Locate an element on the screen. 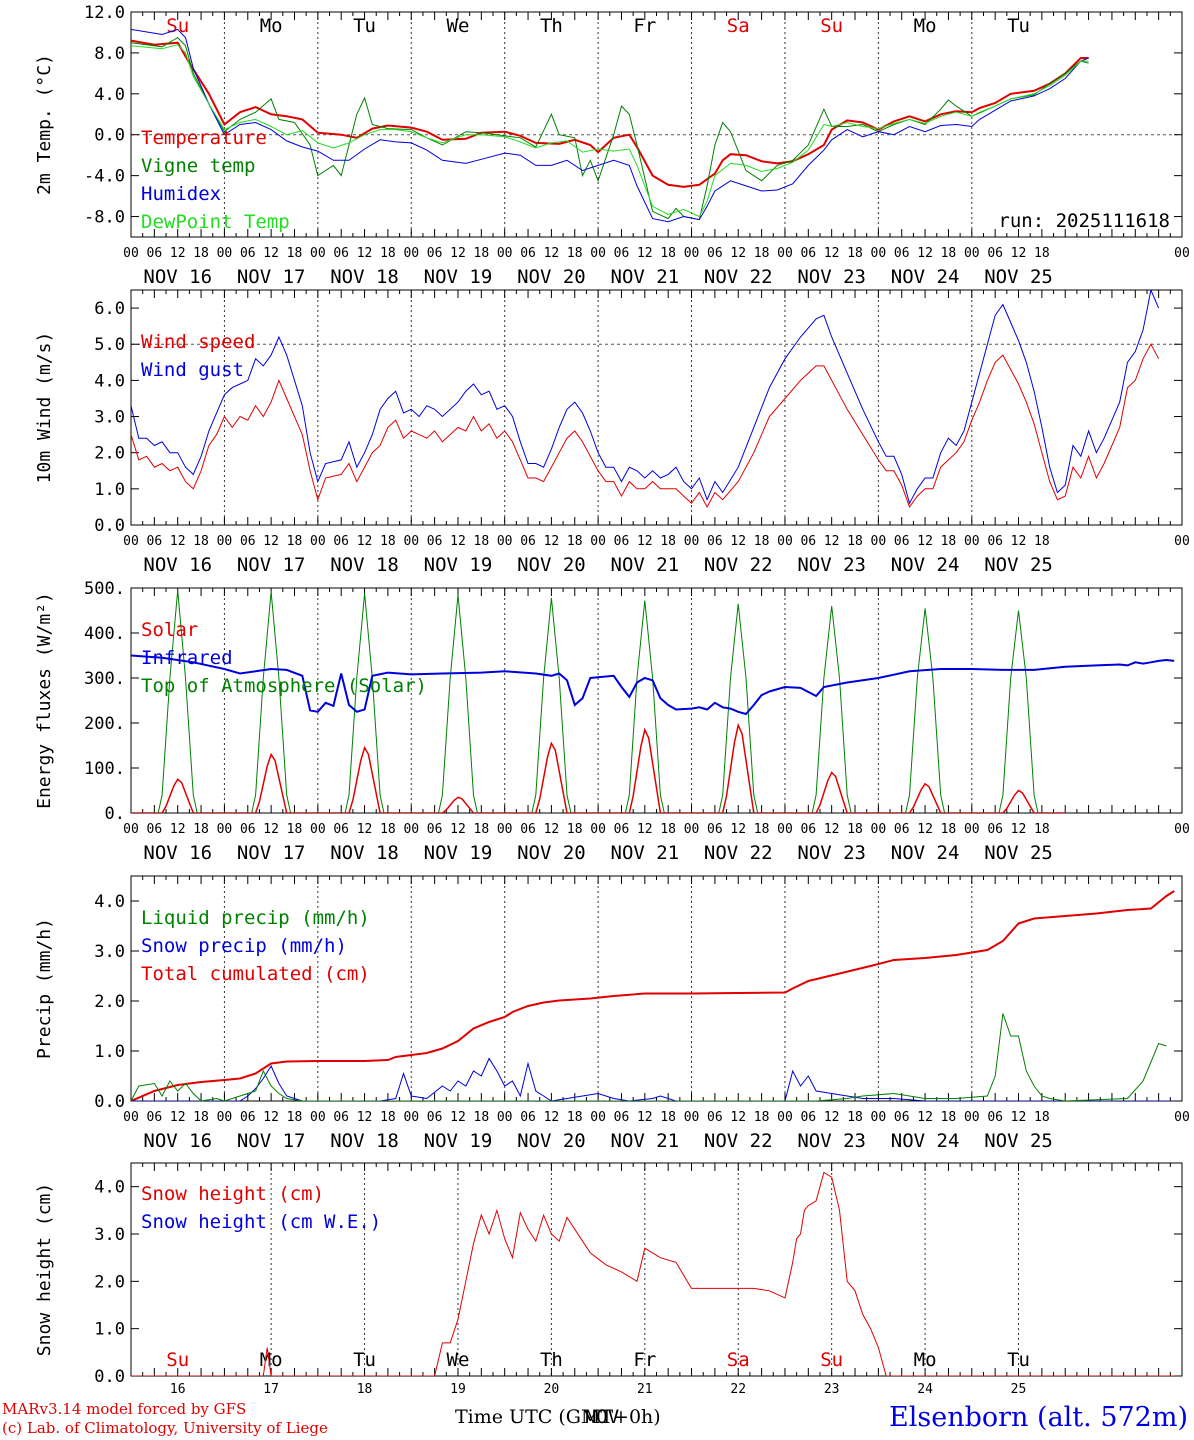  series-line-infrared is located at coordinates (653, 685).